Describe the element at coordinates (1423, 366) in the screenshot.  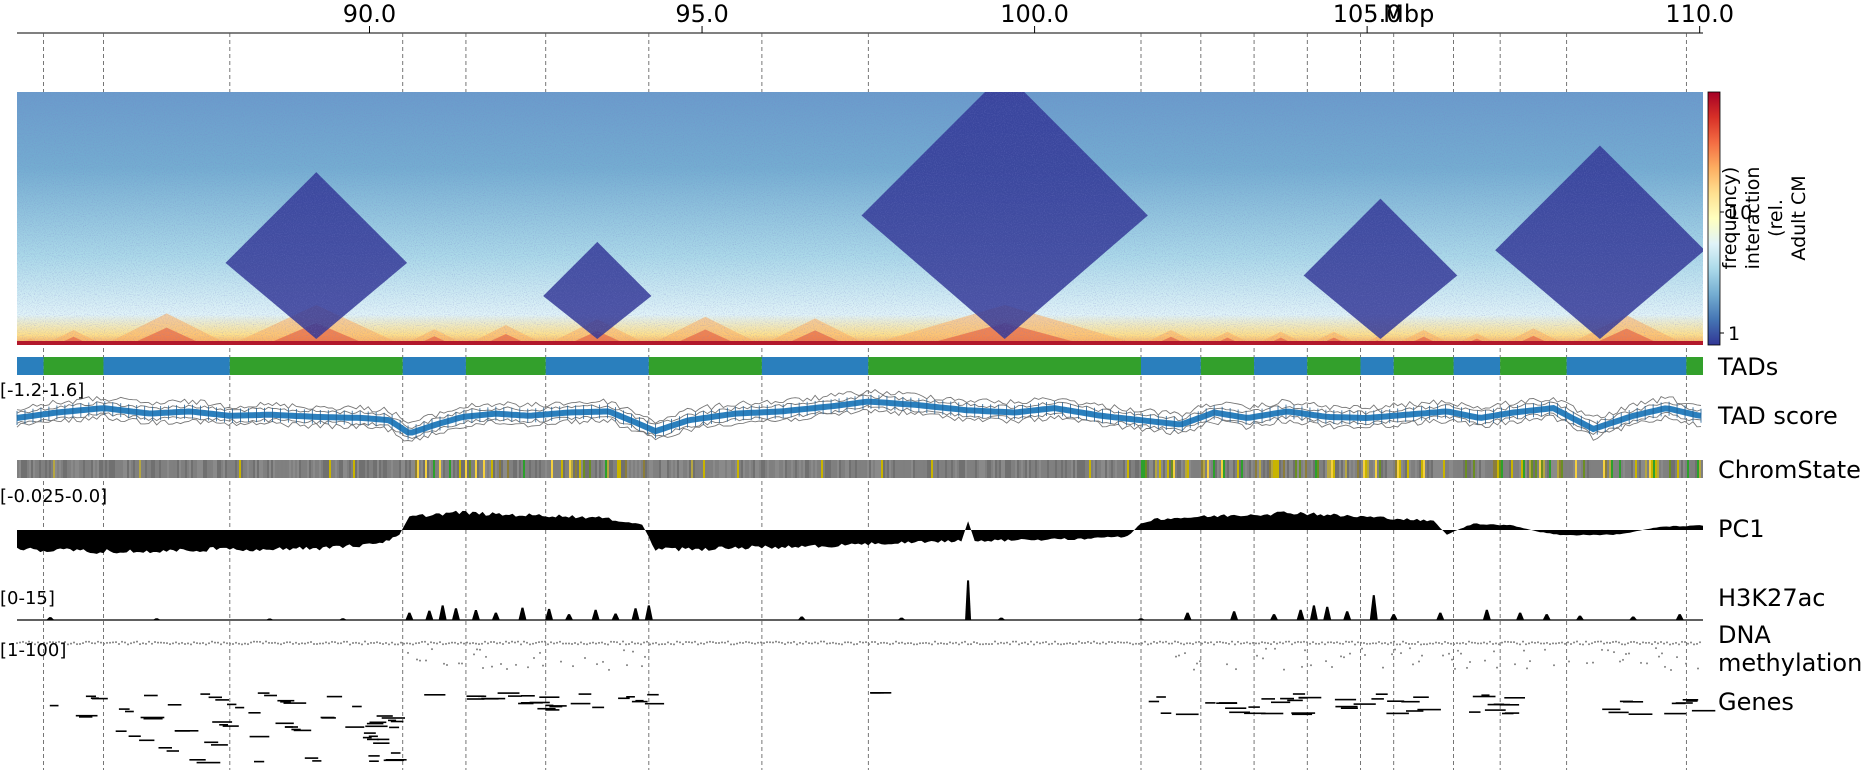
I see `tad-segment` at that location.